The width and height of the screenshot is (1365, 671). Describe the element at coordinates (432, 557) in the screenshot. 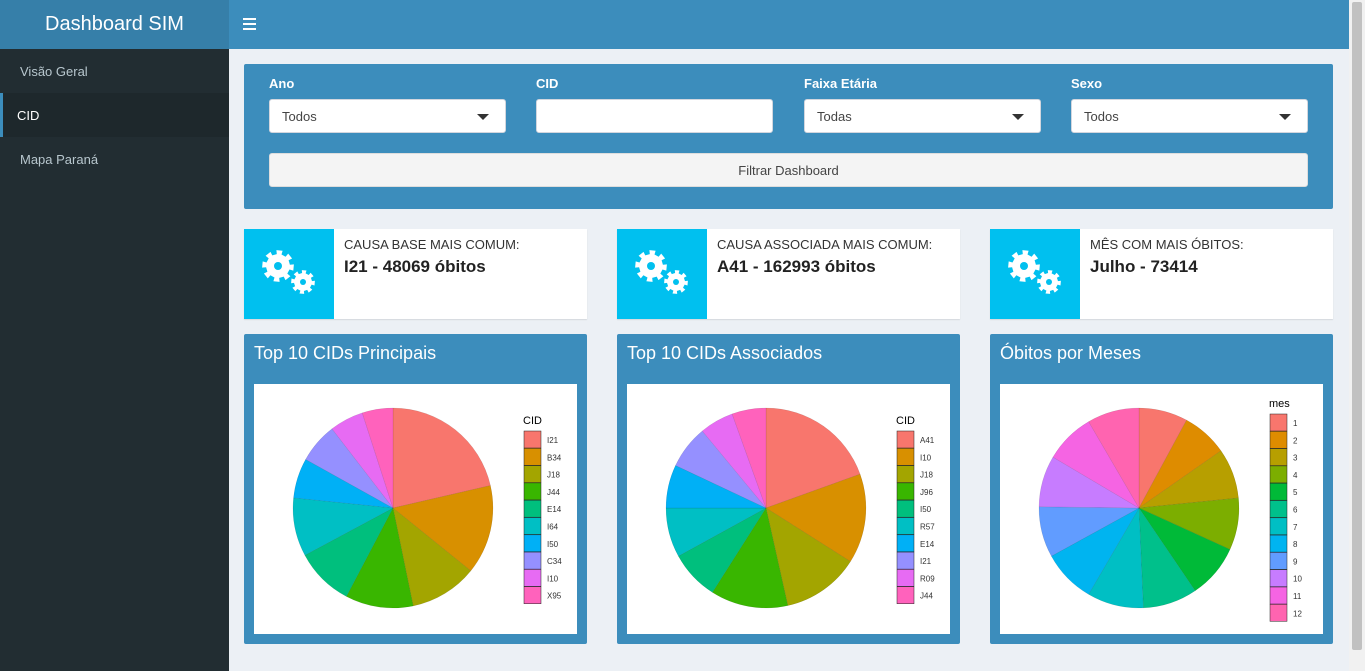

I see `pie-slice-J18` at that location.